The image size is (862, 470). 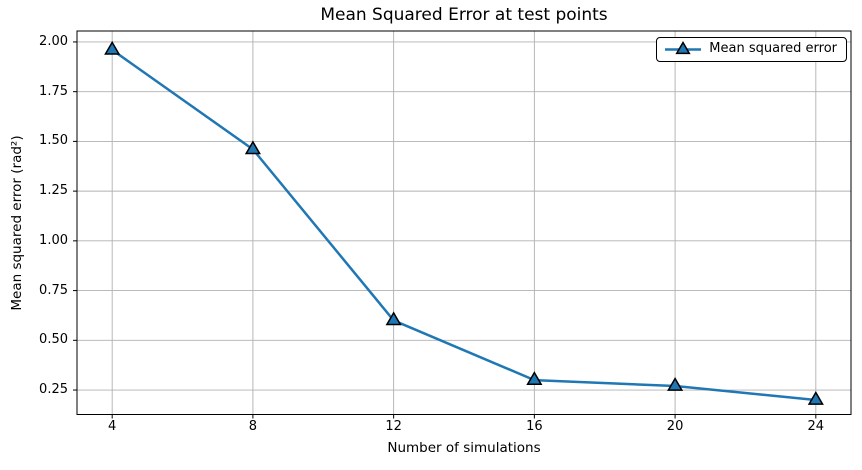 What do you see at coordinates (53, 340) in the screenshot?
I see `y-tick-label: 0.50` at bounding box center [53, 340].